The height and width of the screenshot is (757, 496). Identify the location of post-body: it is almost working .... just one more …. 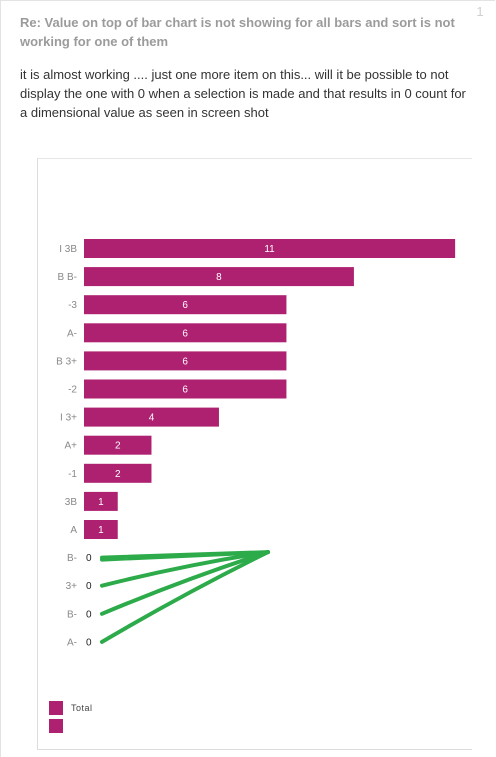
(243, 93).